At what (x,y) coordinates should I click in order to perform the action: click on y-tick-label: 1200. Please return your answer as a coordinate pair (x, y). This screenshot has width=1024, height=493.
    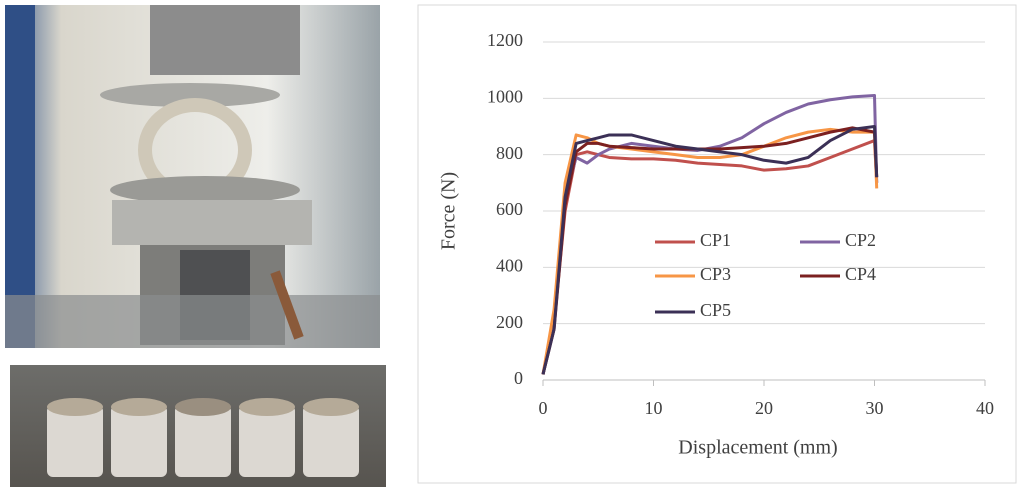
    Looking at the image, I should click on (505, 40).